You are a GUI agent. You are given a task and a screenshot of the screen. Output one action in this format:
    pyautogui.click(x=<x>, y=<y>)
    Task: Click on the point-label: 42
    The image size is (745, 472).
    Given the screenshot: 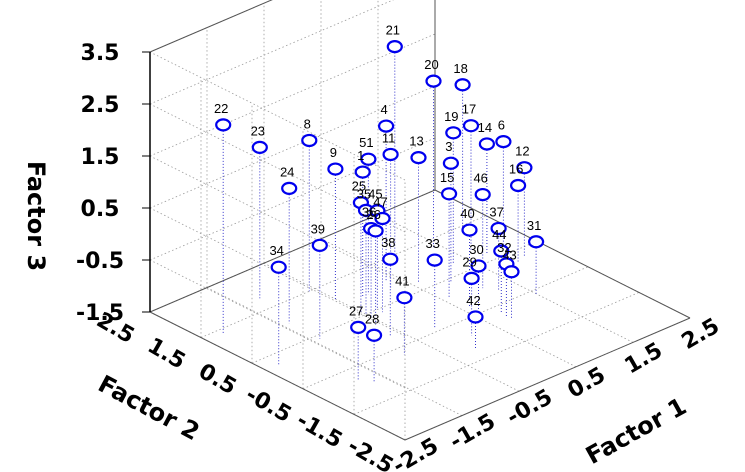 What is the action you would take?
    pyautogui.click(x=473, y=300)
    